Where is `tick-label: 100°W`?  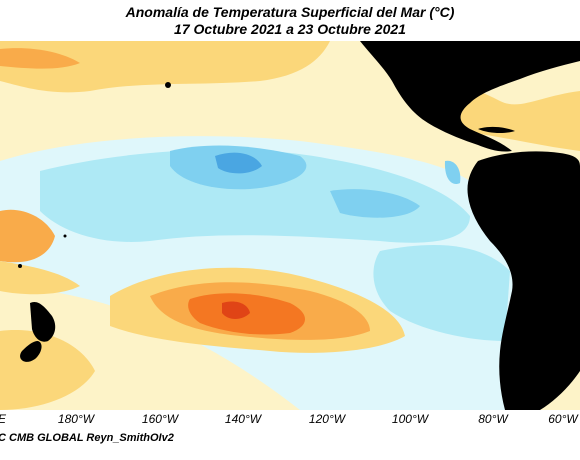 tick-label: 100°W is located at coordinates (410, 419).